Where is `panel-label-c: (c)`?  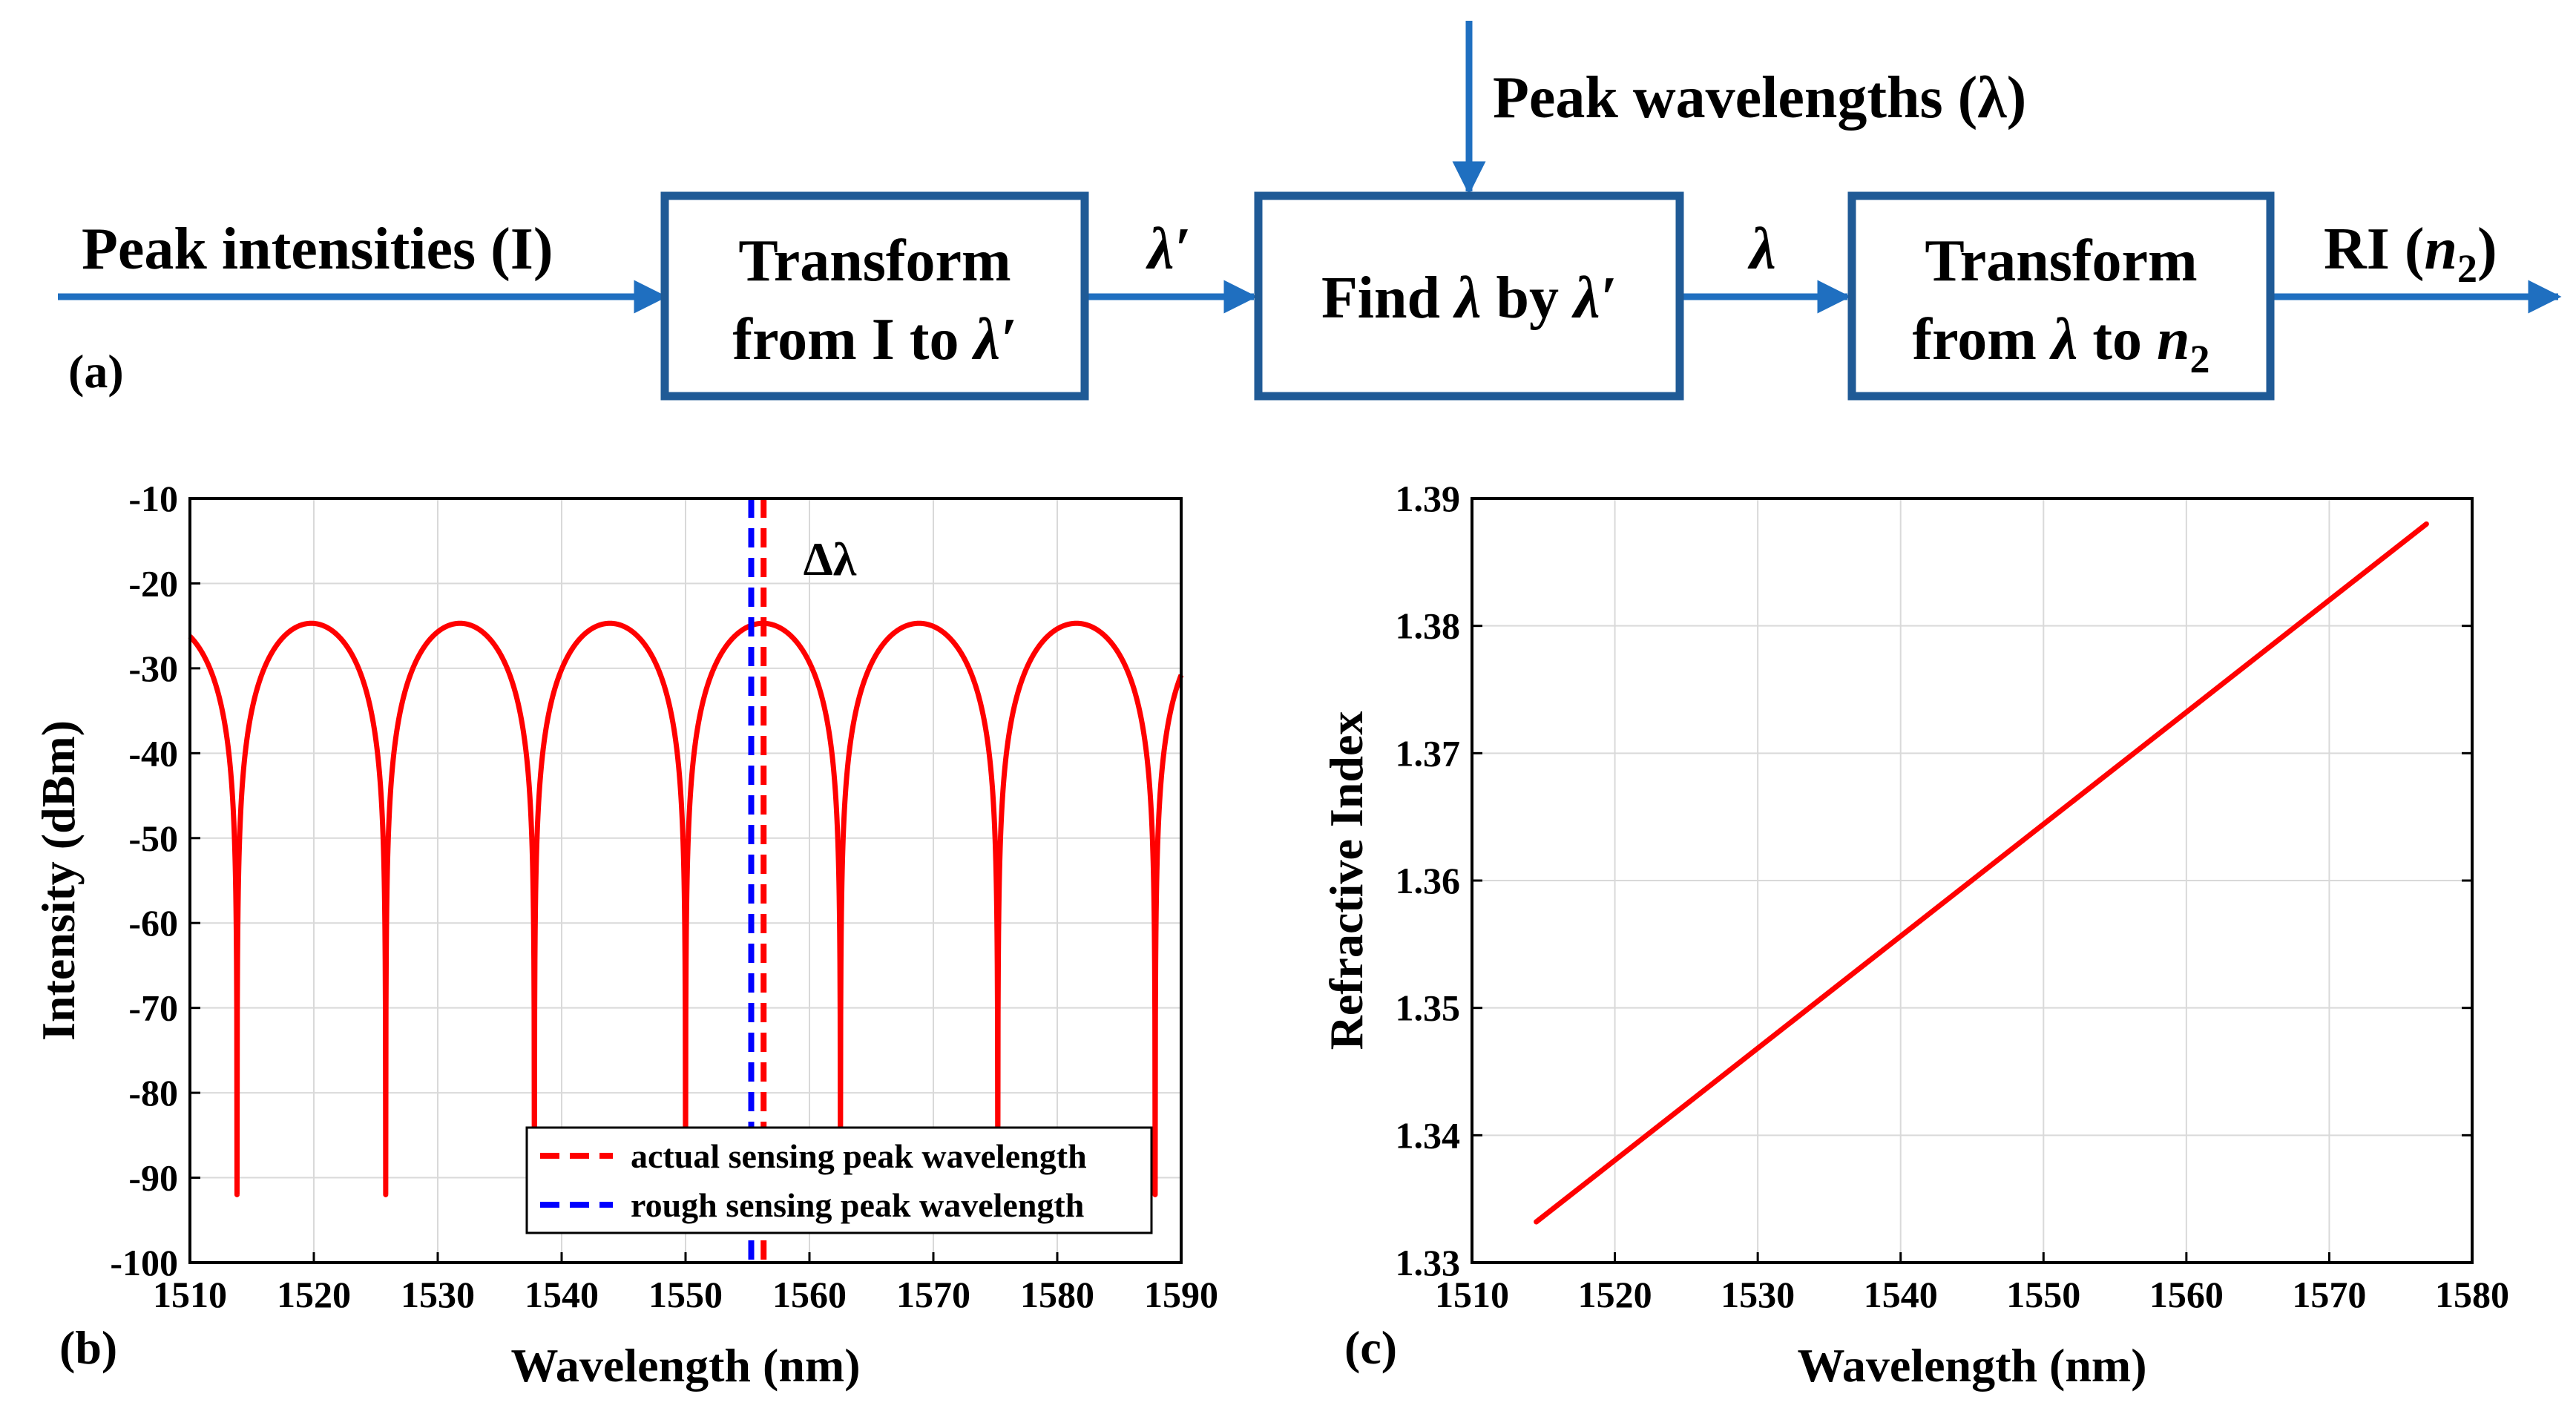 panel-label-c: (c) is located at coordinates (1370, 1347).